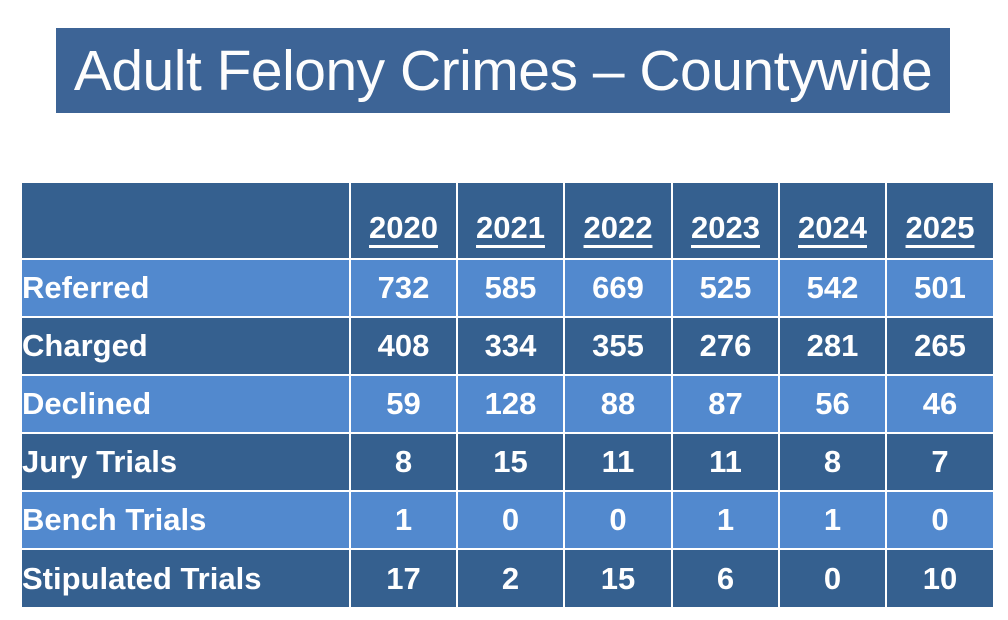 The image size is (1008, 620). I want to click on value-cell: 10, so click(939, 577).